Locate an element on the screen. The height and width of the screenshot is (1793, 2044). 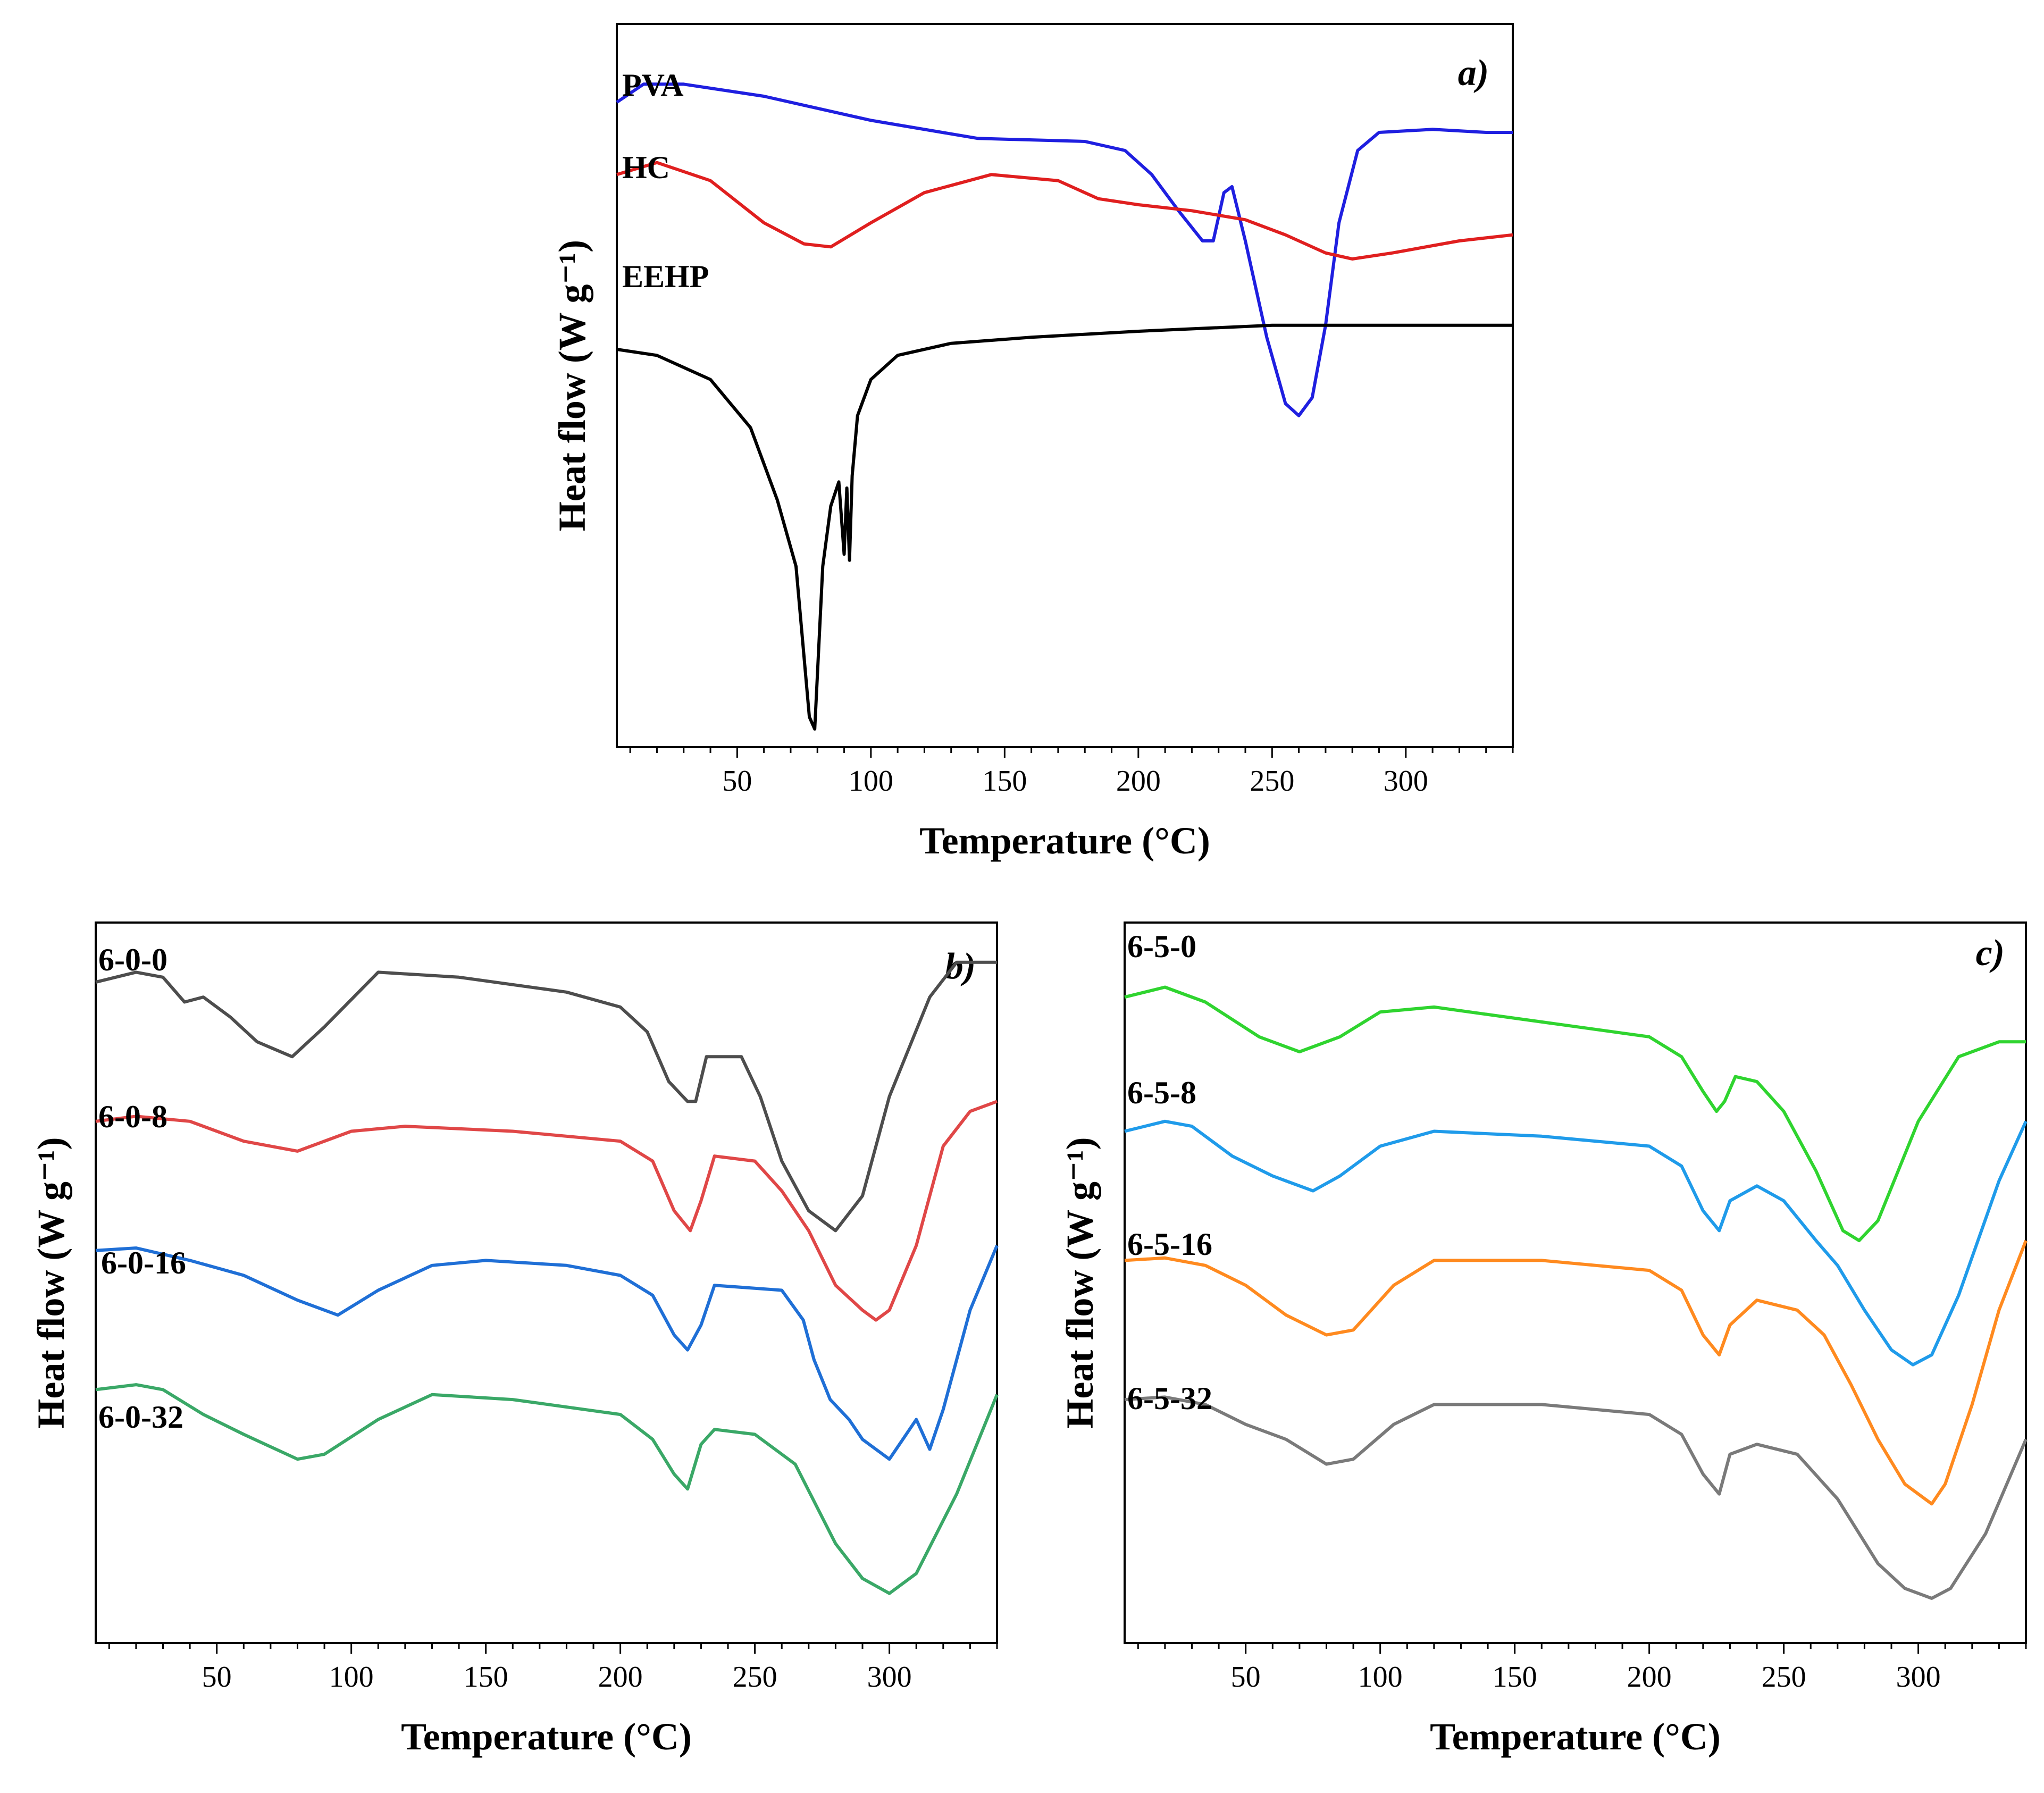
series-label: 6-5-0 is located at coordinates (1161, 947).